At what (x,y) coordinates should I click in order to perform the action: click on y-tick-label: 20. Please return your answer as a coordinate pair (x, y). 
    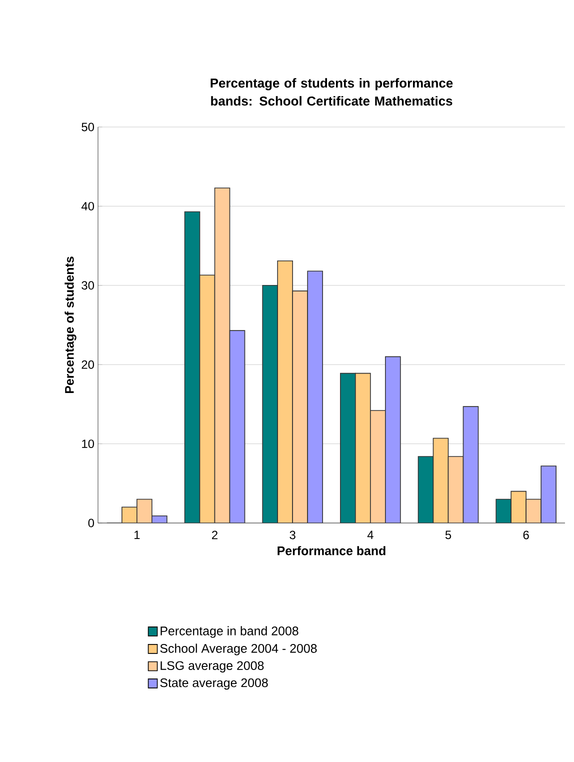
    Looking at the image, I should click on (88, 364).